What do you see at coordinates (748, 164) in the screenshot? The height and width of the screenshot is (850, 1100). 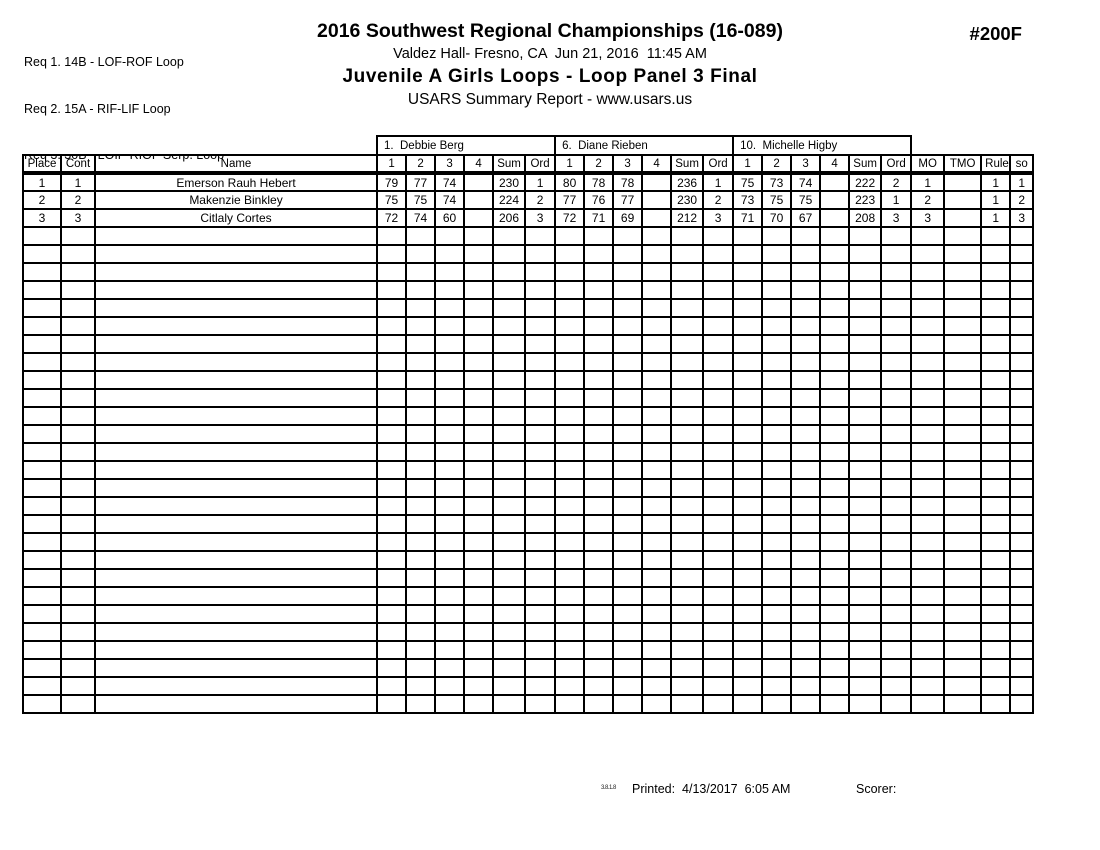 I see `header-j3-s1: 1` at bounding box center [748, 164].